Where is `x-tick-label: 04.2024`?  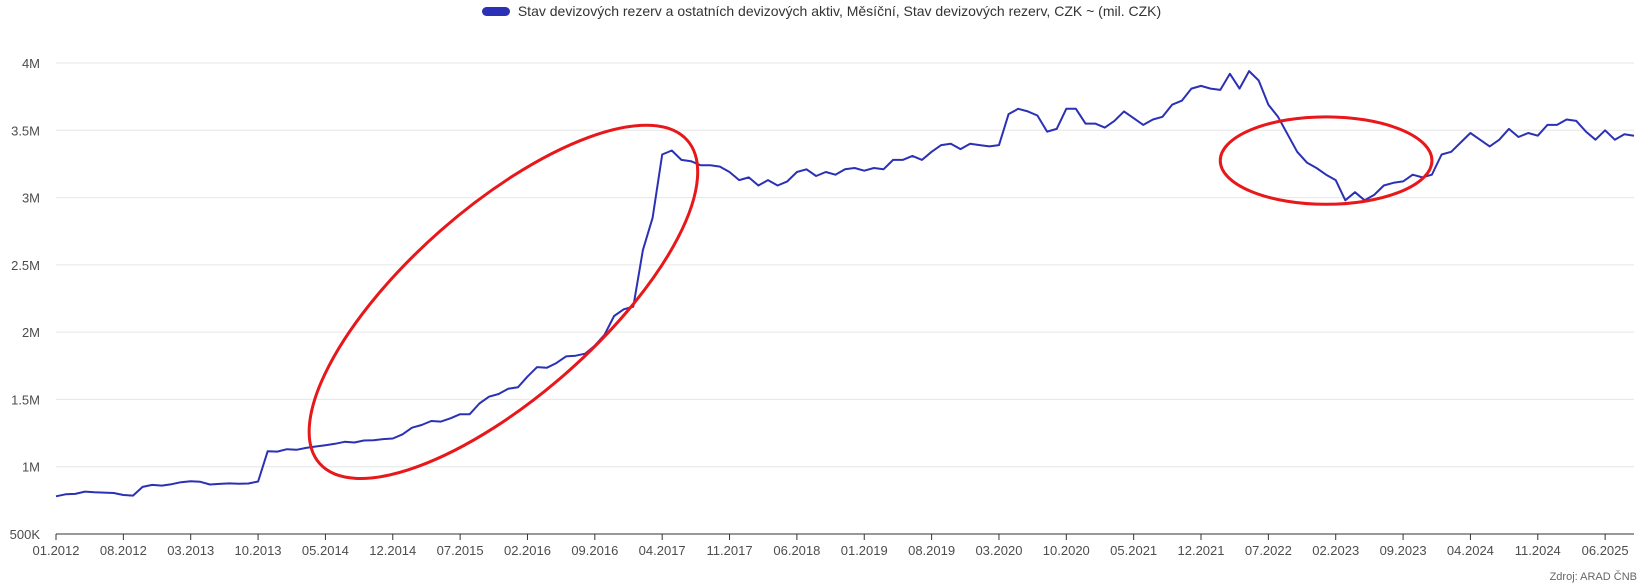 x-tick-label: 04.2024 is located at coordinates (1470, 550).